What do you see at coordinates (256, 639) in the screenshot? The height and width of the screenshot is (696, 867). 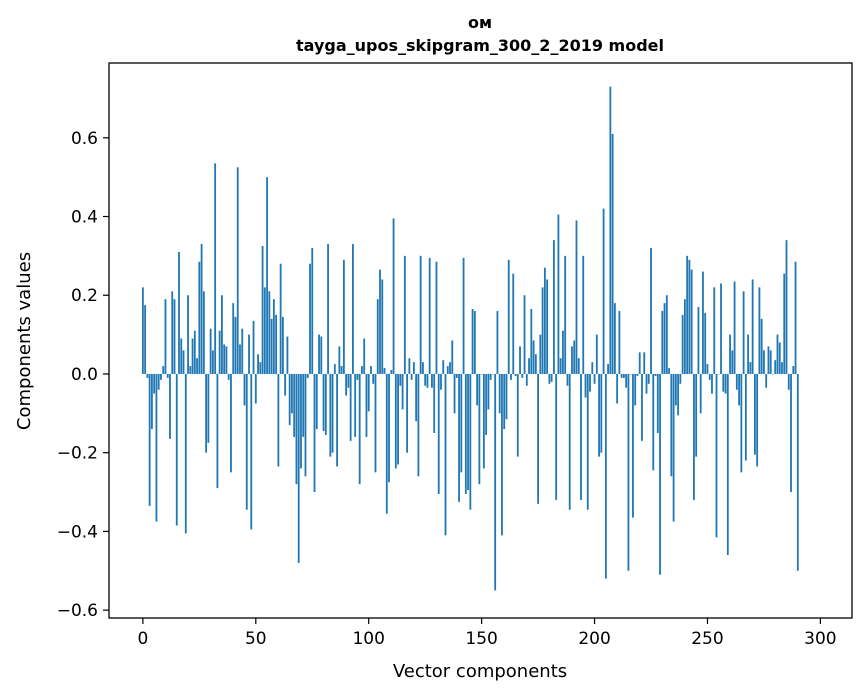 I see `x-tick-label: 50` at bounding box center [256, 639].